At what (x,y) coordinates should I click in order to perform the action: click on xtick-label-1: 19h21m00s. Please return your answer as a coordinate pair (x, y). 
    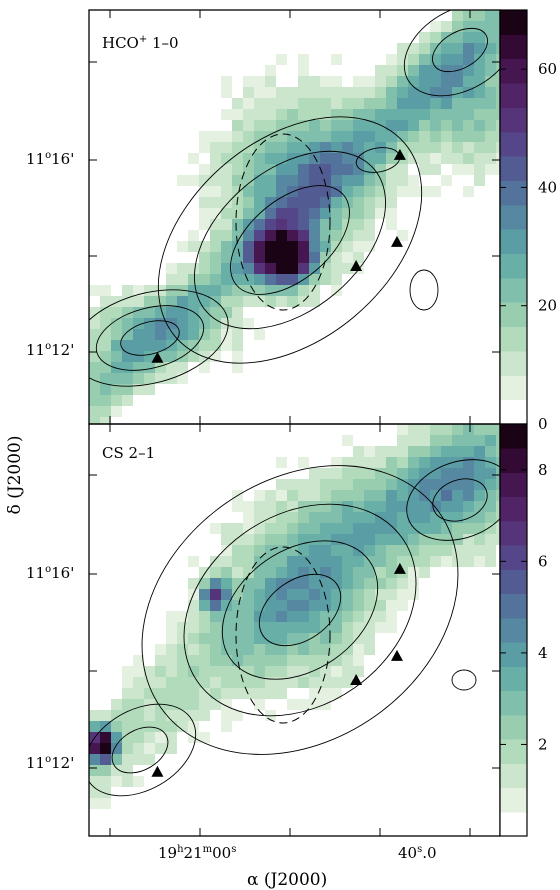
    Looking at the image, I should click on (197, 853).